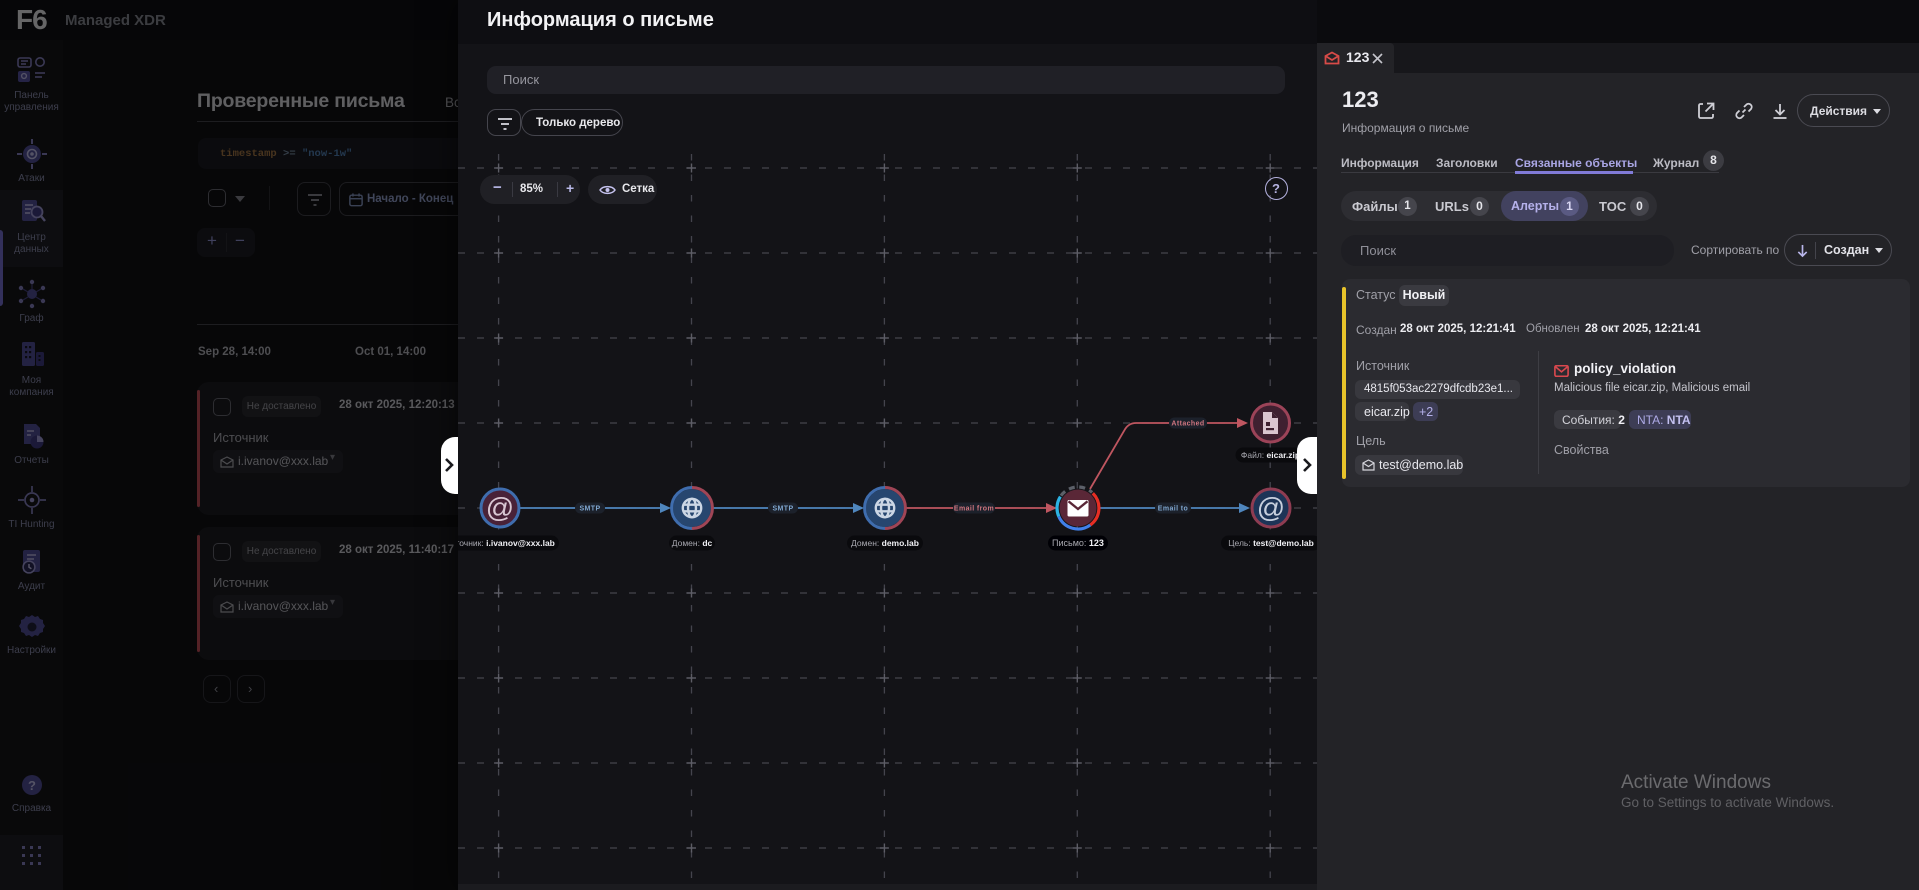 The width and height of the screenshot is (1919, 890). What do you see at coordinates (1173, 509) in the screenshot?
I see `svg-text: Email to` at bounding box center [1173, 509].